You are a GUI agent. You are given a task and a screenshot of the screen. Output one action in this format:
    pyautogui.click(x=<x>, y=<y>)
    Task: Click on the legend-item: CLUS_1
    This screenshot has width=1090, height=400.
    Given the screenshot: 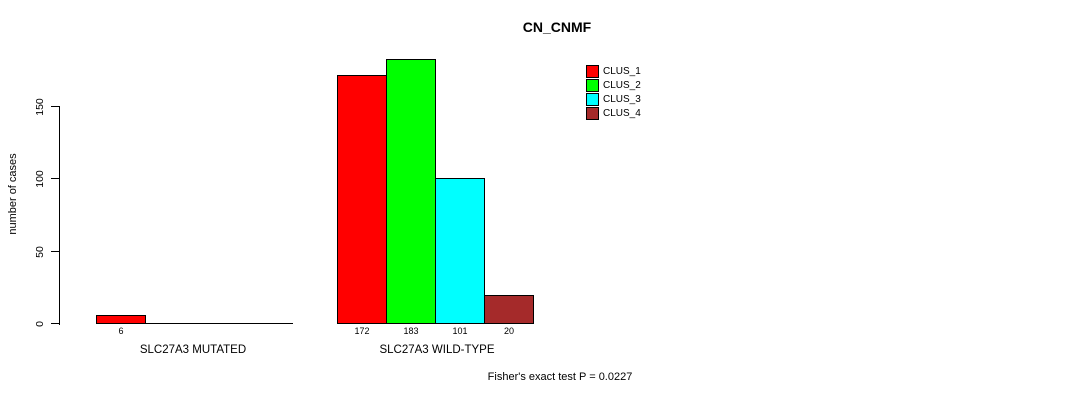 What is the action you would take?
    pyautogui.click(x=626, y=71)
    